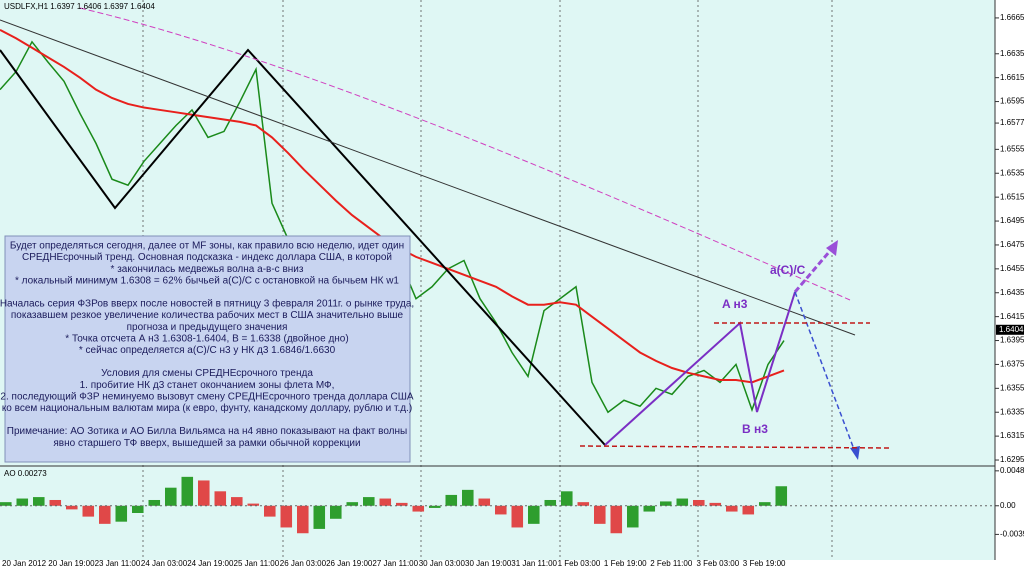 This screenshot has height=569, width=1024. What do you see at coordinates (825, 372) in the screenshot?
I see `arrow-down` at bounding box center [825, 372].